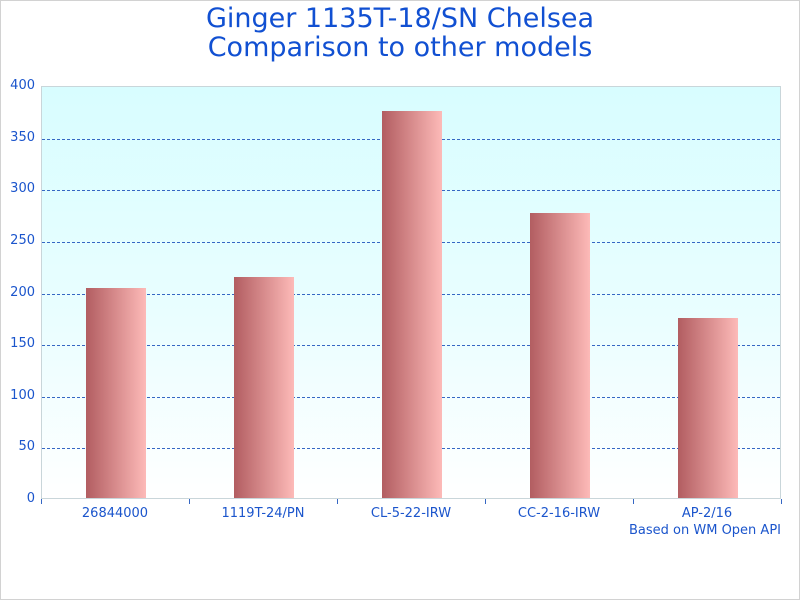  What do you see at coordinates (30, 498) in the screenshot?
I see `y-tick-label: 0` at bounding box center [30, 498].